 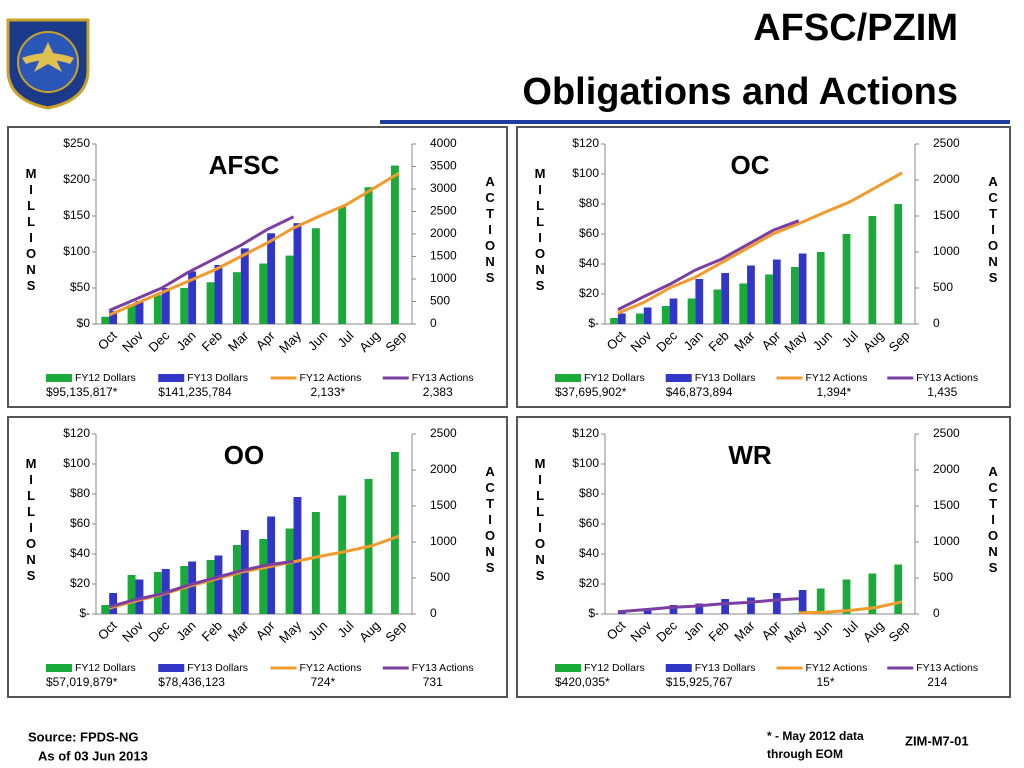 I want to click on y2-tick-label: 1500, so click(x=946, y=215).